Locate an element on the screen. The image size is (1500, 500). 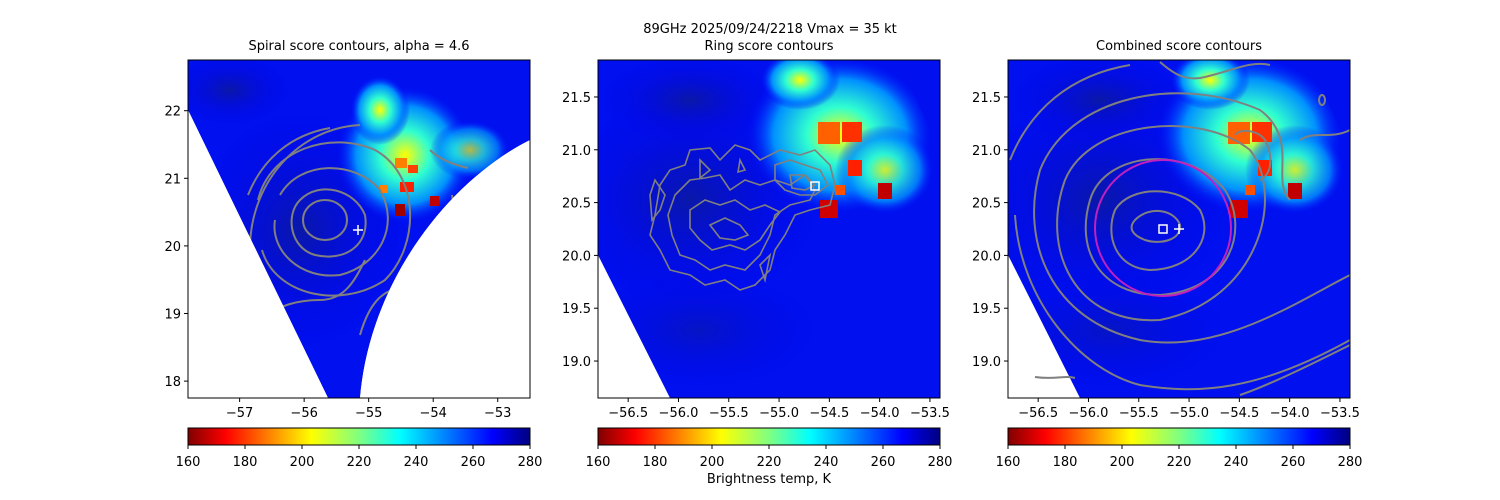
y-tick-label: 22 is located at coordinates (172, 112).